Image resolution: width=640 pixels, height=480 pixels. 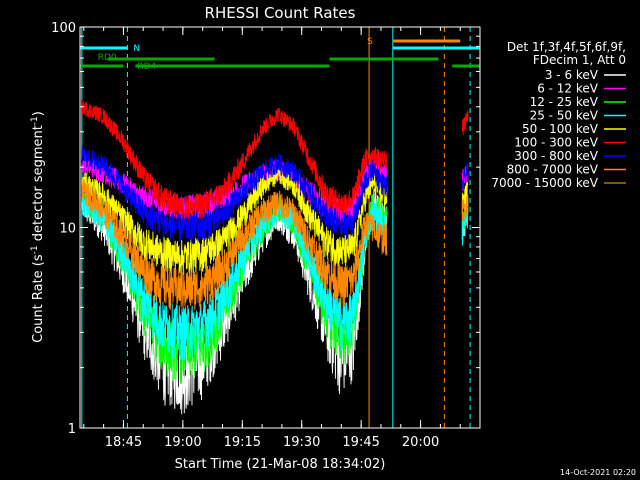 What do you see at coordinates (146, 67) in the screenshot?
I see `segment-label: RD4` at bounding box center [146, 67].